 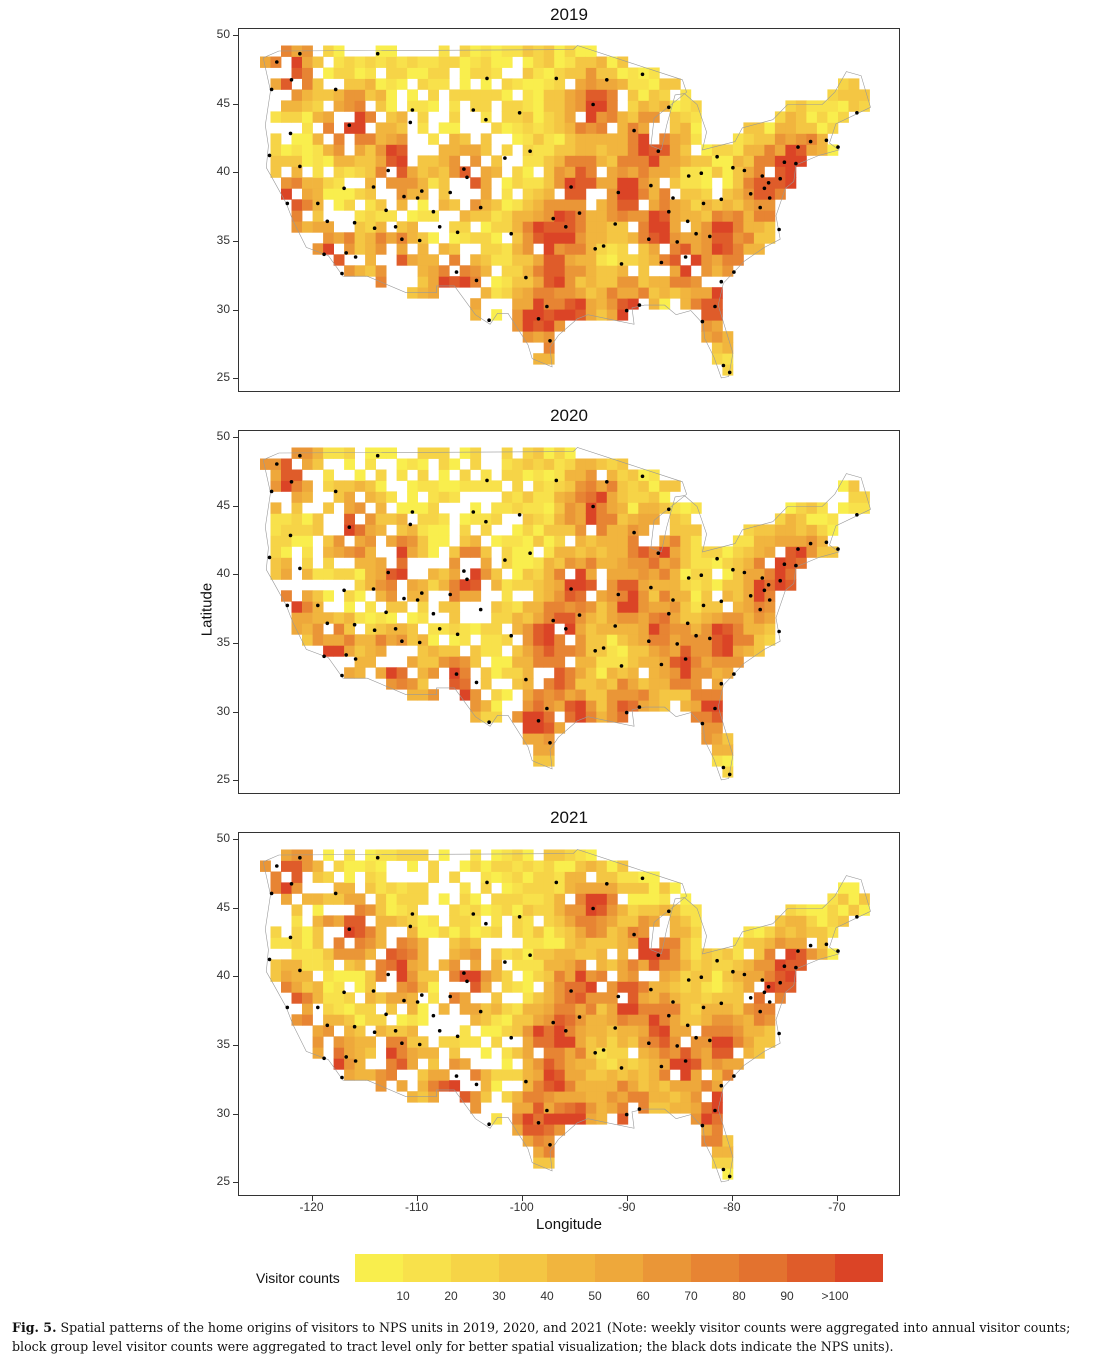 I want to click on y-tick-label: 45, so click(x=223, y=906).